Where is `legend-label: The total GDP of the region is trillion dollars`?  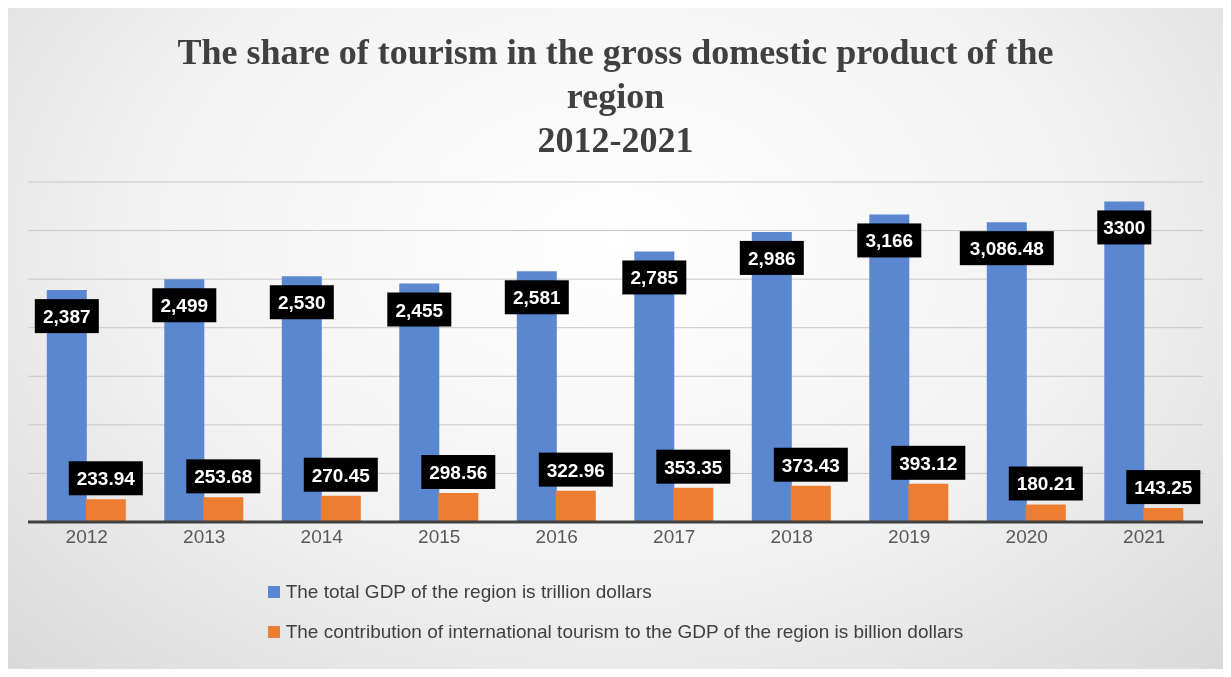
legend-label: The total GDP of the region is trillion dollars is located at coordinates (468, 592).